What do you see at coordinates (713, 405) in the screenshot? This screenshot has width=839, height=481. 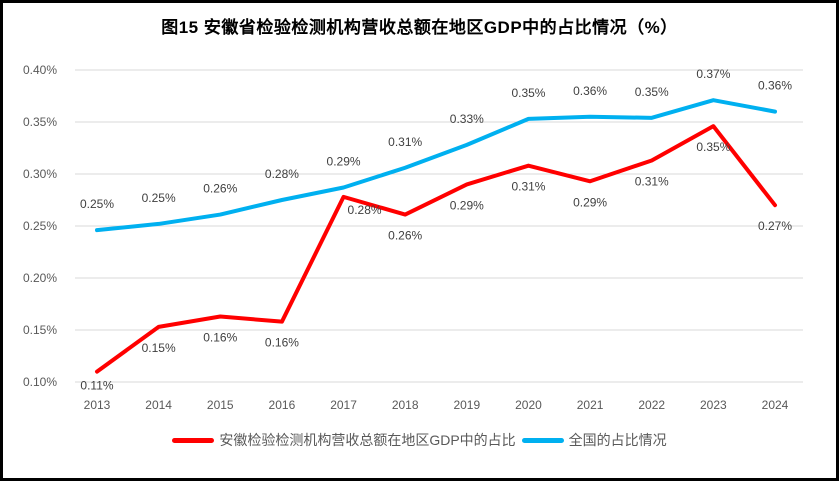 I see `x-axis-tick-label: 2023` at bounding box center [713, 405].